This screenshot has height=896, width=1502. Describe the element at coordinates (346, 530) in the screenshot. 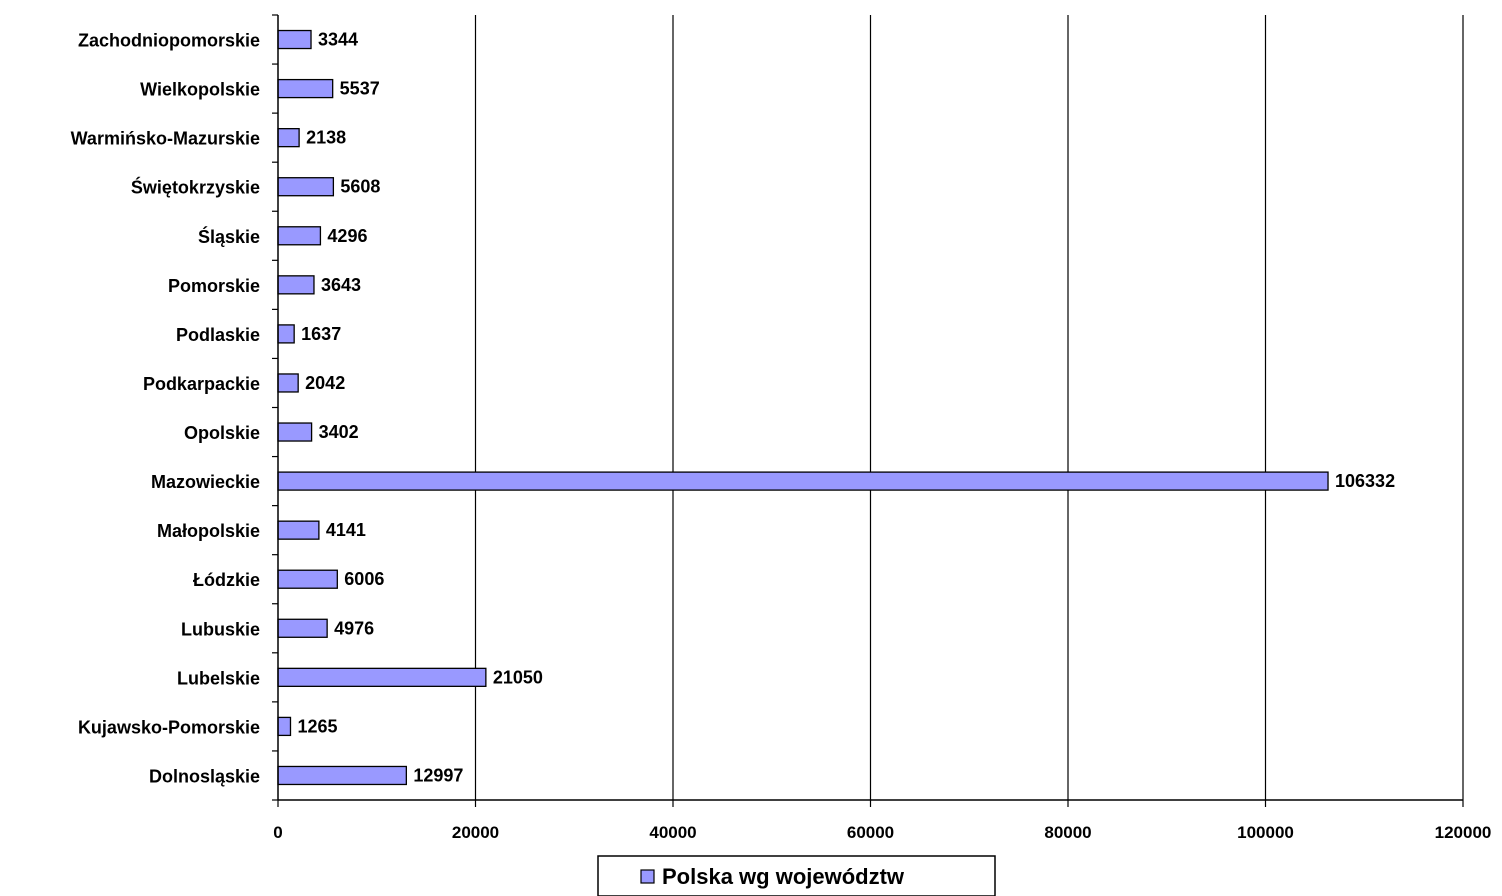

I see `data-label: 4141` at that location.